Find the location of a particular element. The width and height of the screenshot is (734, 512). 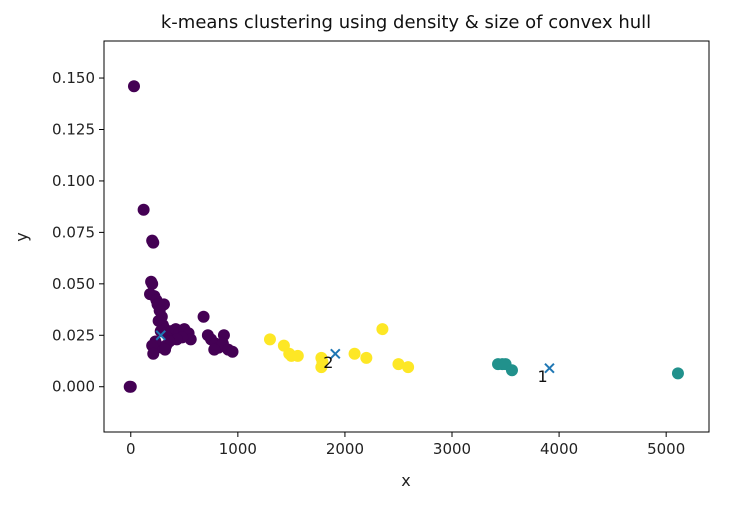

centroid-layer is located at coordinates (355, 352).